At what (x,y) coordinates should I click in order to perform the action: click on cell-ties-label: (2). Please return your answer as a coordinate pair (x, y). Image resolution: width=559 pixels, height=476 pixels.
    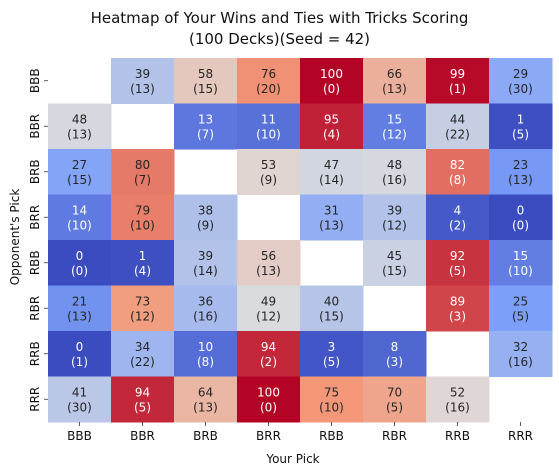
    Looking at the image, I should click on (268, 362).